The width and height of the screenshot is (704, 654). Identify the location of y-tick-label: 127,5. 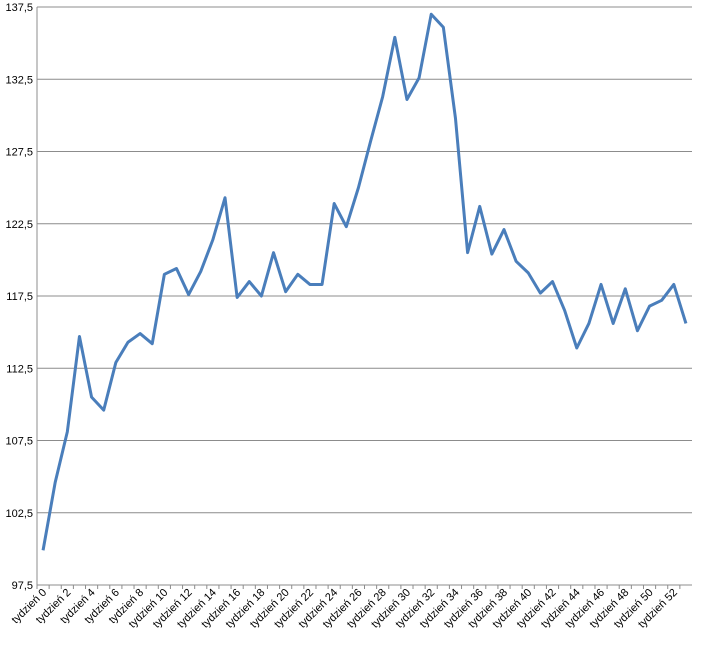
(19, 153).